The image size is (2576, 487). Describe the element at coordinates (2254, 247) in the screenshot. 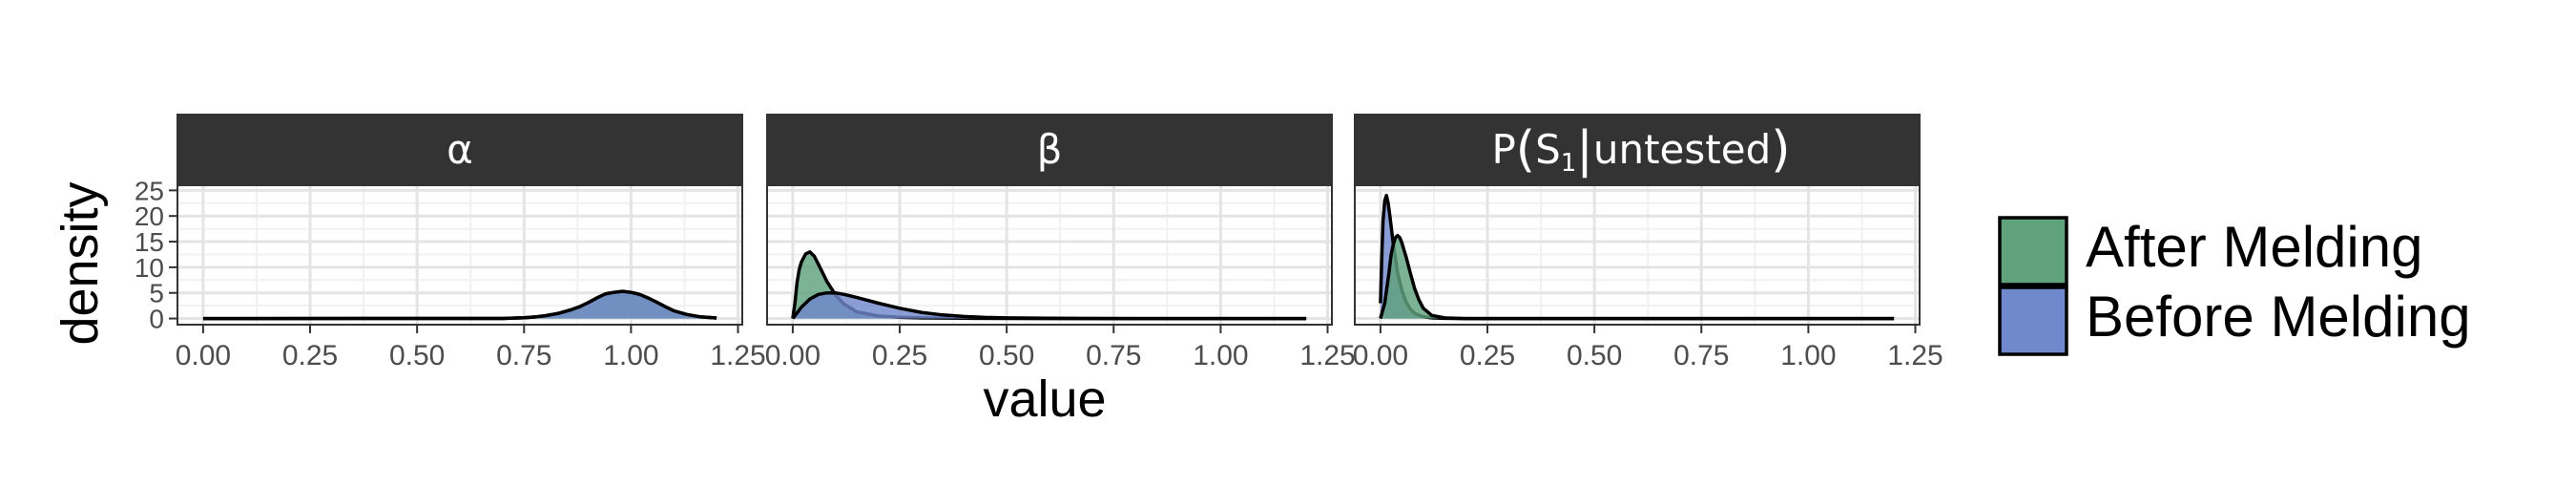

I see `legend-label: After Melding` at that location.